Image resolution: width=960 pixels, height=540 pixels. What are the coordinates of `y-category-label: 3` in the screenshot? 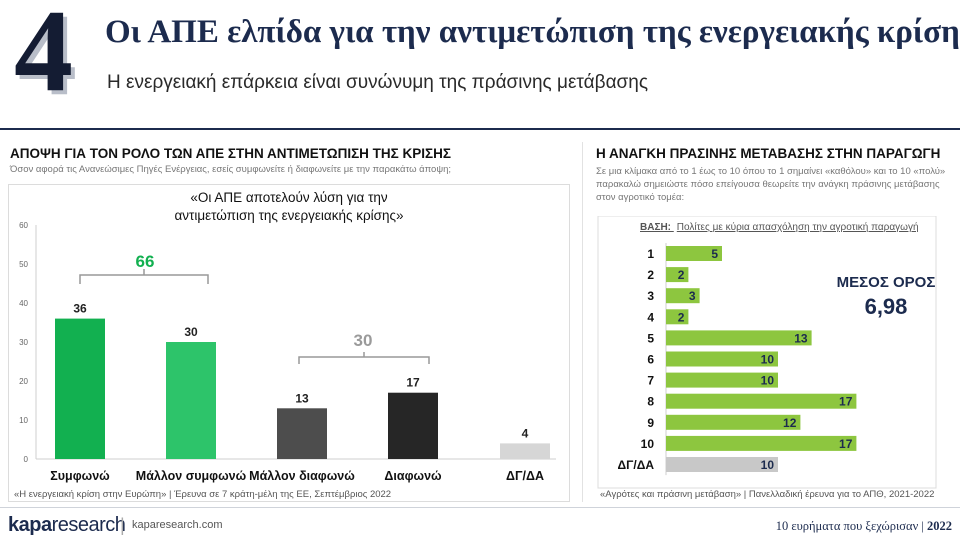 It's located at (650, 296).